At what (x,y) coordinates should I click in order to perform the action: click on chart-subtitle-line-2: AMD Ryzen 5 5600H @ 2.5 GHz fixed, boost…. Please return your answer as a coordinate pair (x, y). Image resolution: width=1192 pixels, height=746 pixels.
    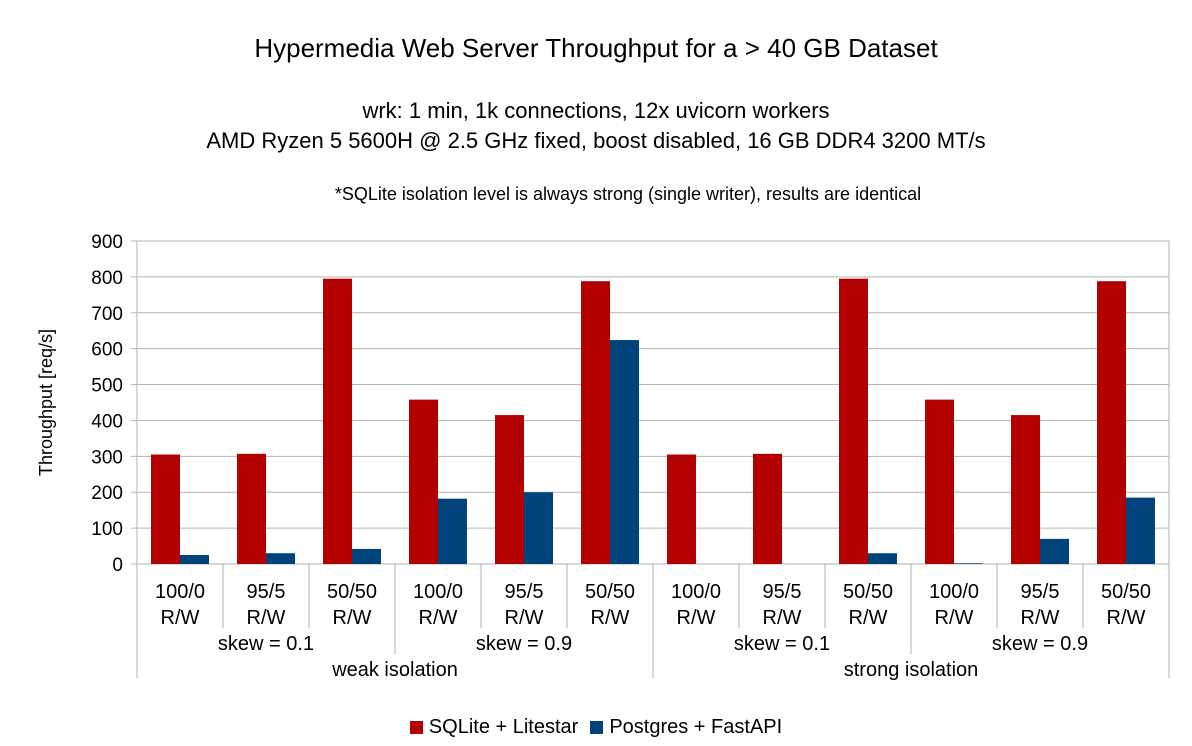
    Looking at the image, I should click on (596, 140).